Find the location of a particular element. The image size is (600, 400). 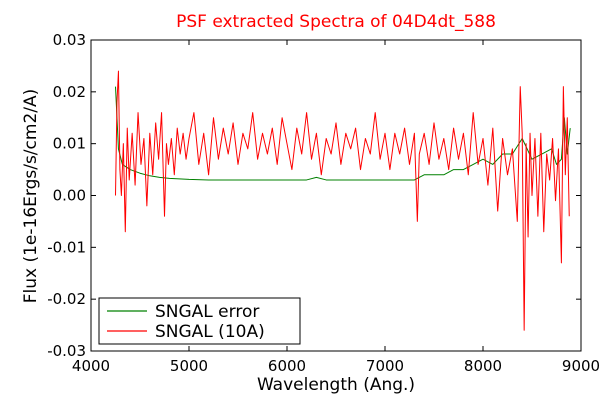

x-tick-label: 5000 is located at coordinates (189, 366).